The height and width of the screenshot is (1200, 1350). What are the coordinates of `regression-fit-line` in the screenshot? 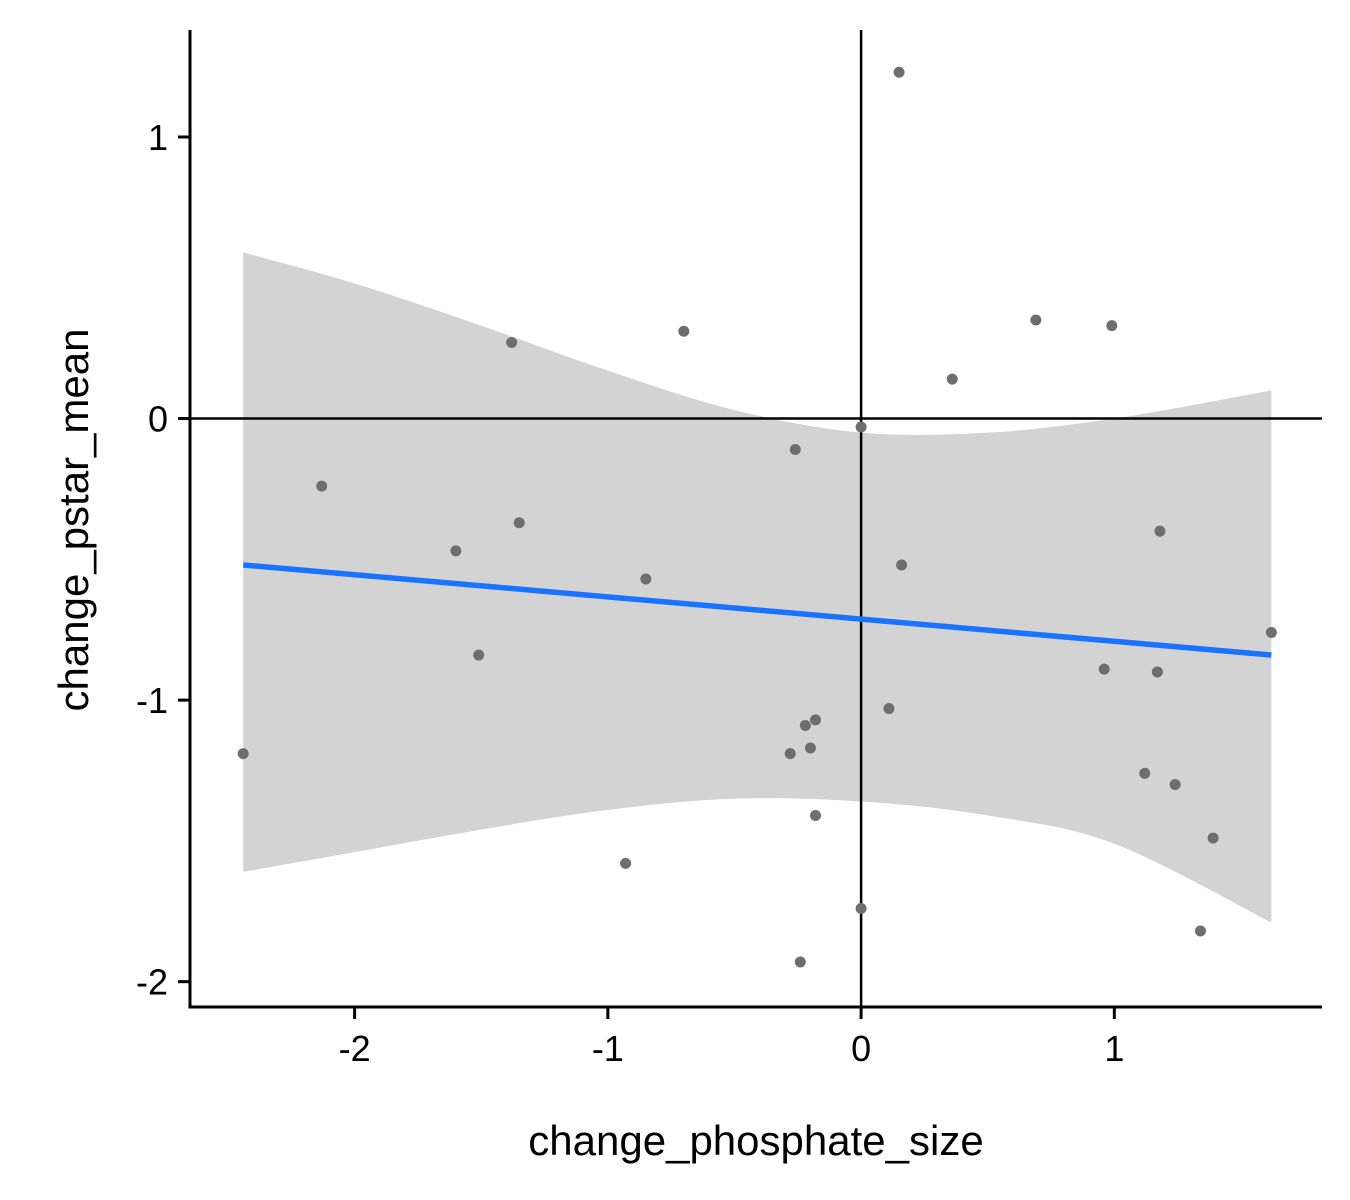 It's located at (757, 610).